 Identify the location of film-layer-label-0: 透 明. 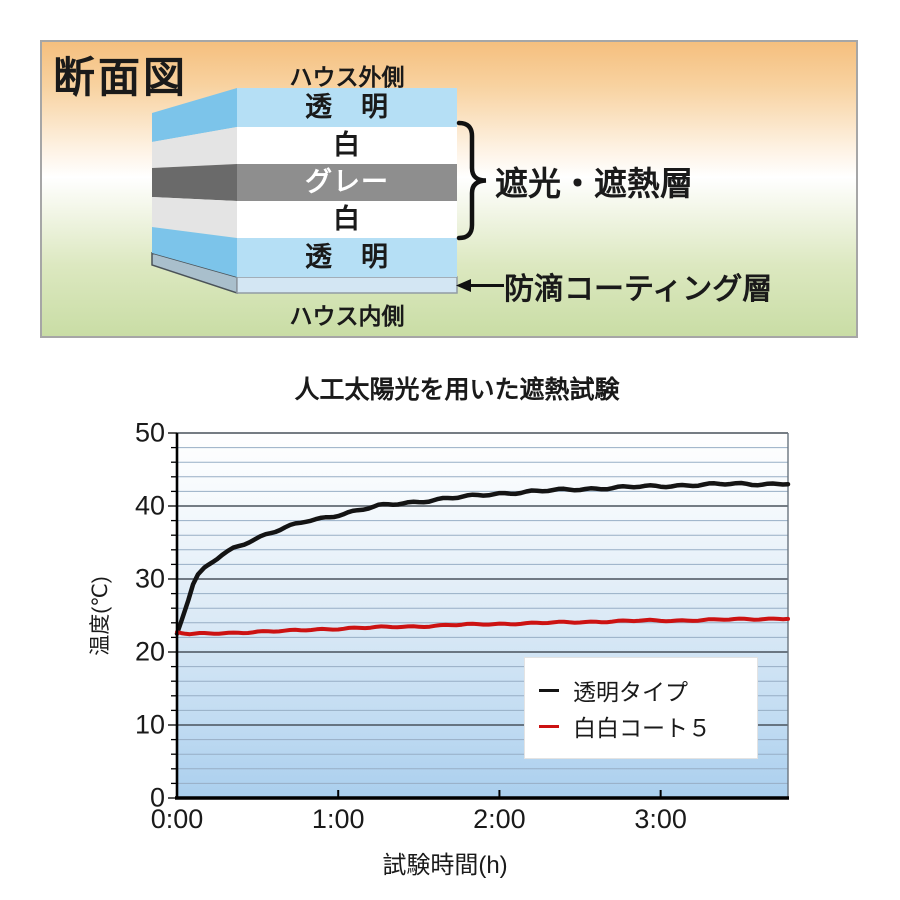
(347, 107).